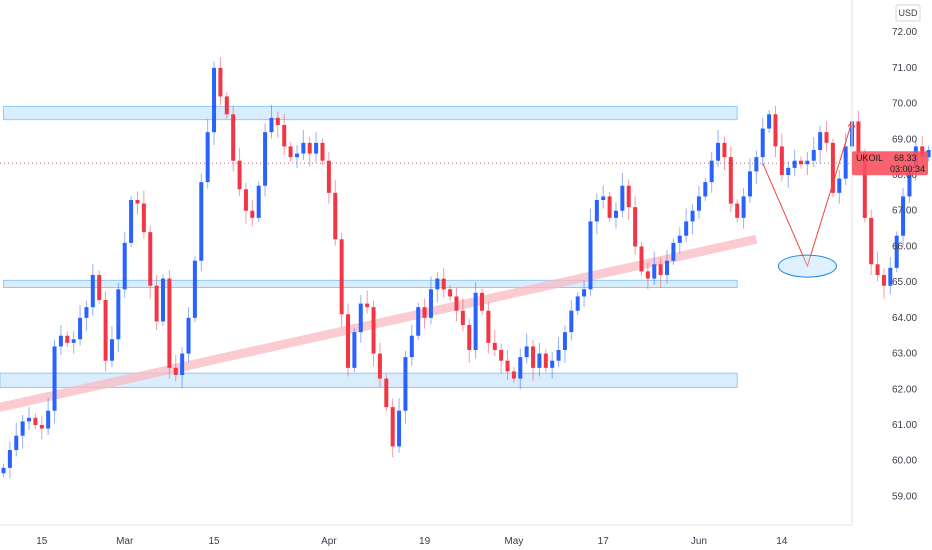 Image resolution: width=932 pixels, height=550 pixels. What do you see at coordinates (807, 194) in the screenshot?
I see `projected-path` at bounding box center [807, 194].